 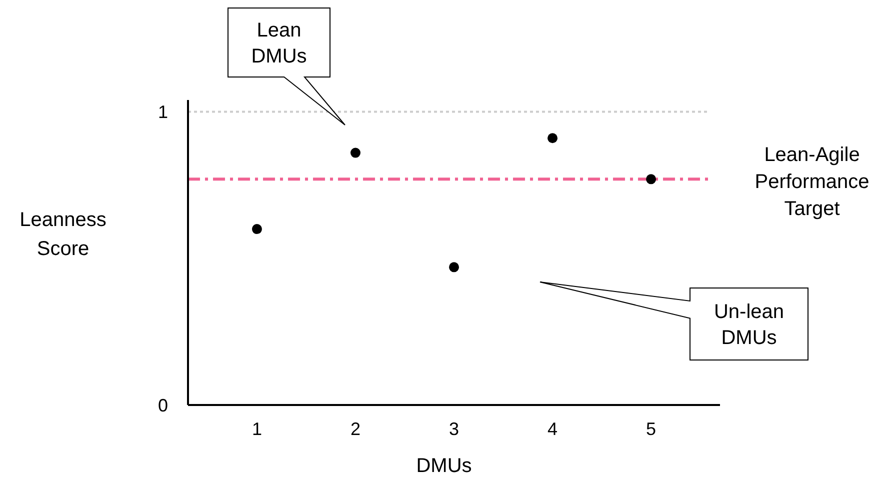 I want to click on text: Un-lean DMUs, so click(x=749, y=325).